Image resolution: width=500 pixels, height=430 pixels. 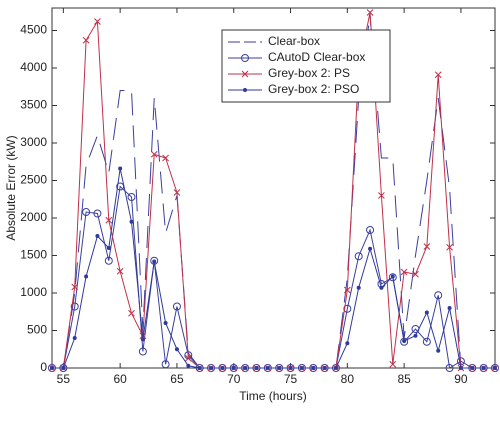 What do you see at coordinates (291, 379) in the screenshot?
I see `x-tick-label: 75` at bounding box center [291, 379].